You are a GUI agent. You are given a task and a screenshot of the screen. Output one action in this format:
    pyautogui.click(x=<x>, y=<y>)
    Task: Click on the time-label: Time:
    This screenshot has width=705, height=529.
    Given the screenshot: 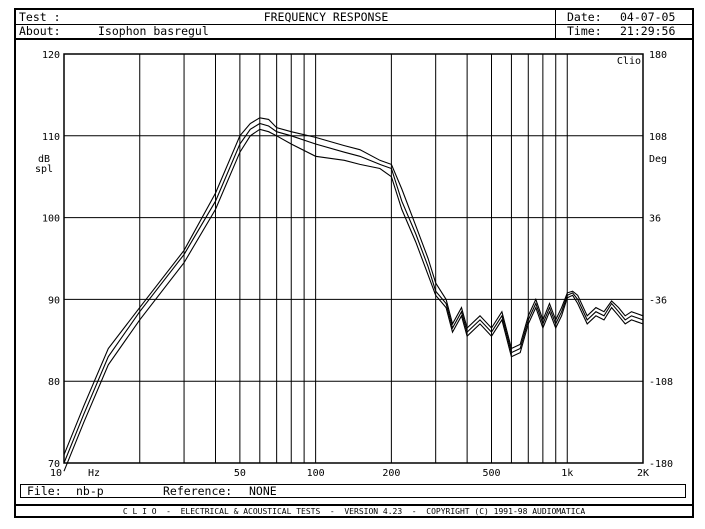 What is the action you would take?
    pyautogui.click(x=584, y=31)
    